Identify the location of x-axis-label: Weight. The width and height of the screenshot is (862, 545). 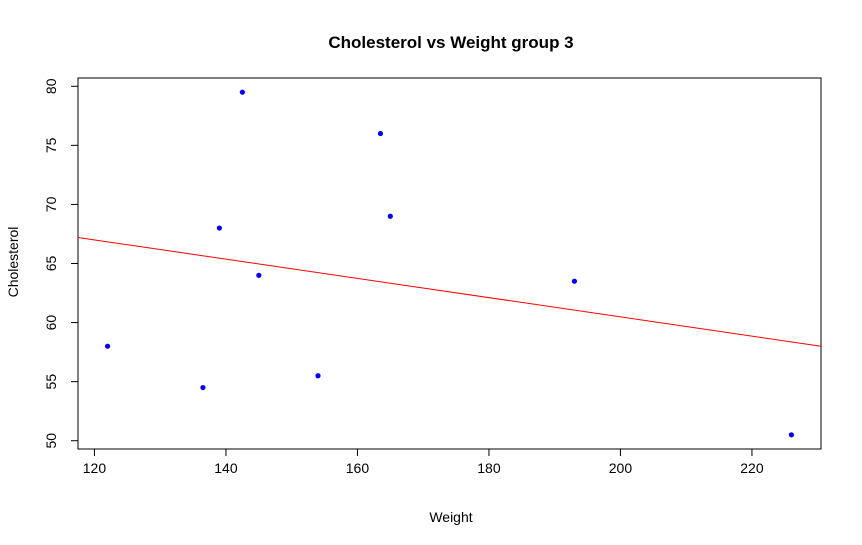
(450, 517).